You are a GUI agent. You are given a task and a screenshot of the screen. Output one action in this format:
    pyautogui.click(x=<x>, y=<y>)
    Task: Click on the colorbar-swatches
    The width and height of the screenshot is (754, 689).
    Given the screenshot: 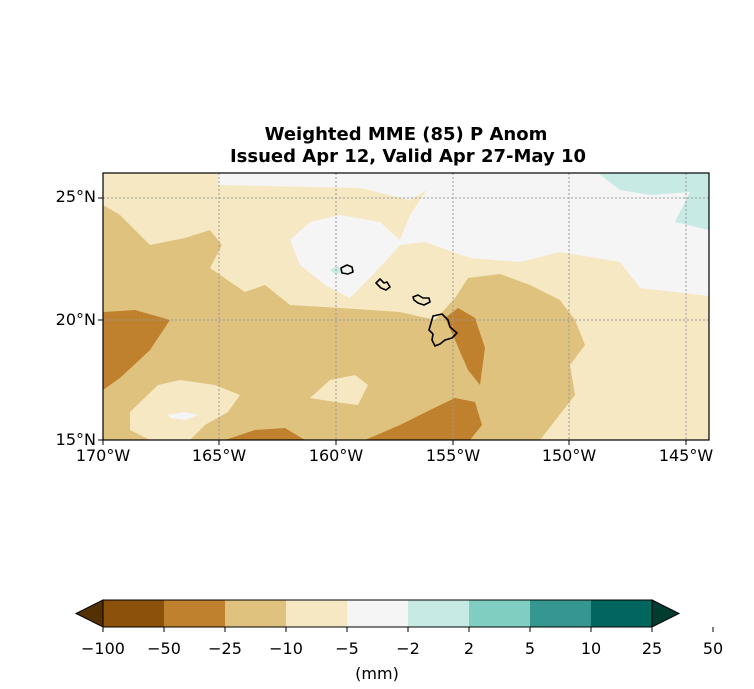 What is the action you would take?
    pyautogui.click(x=377, y=613)
    